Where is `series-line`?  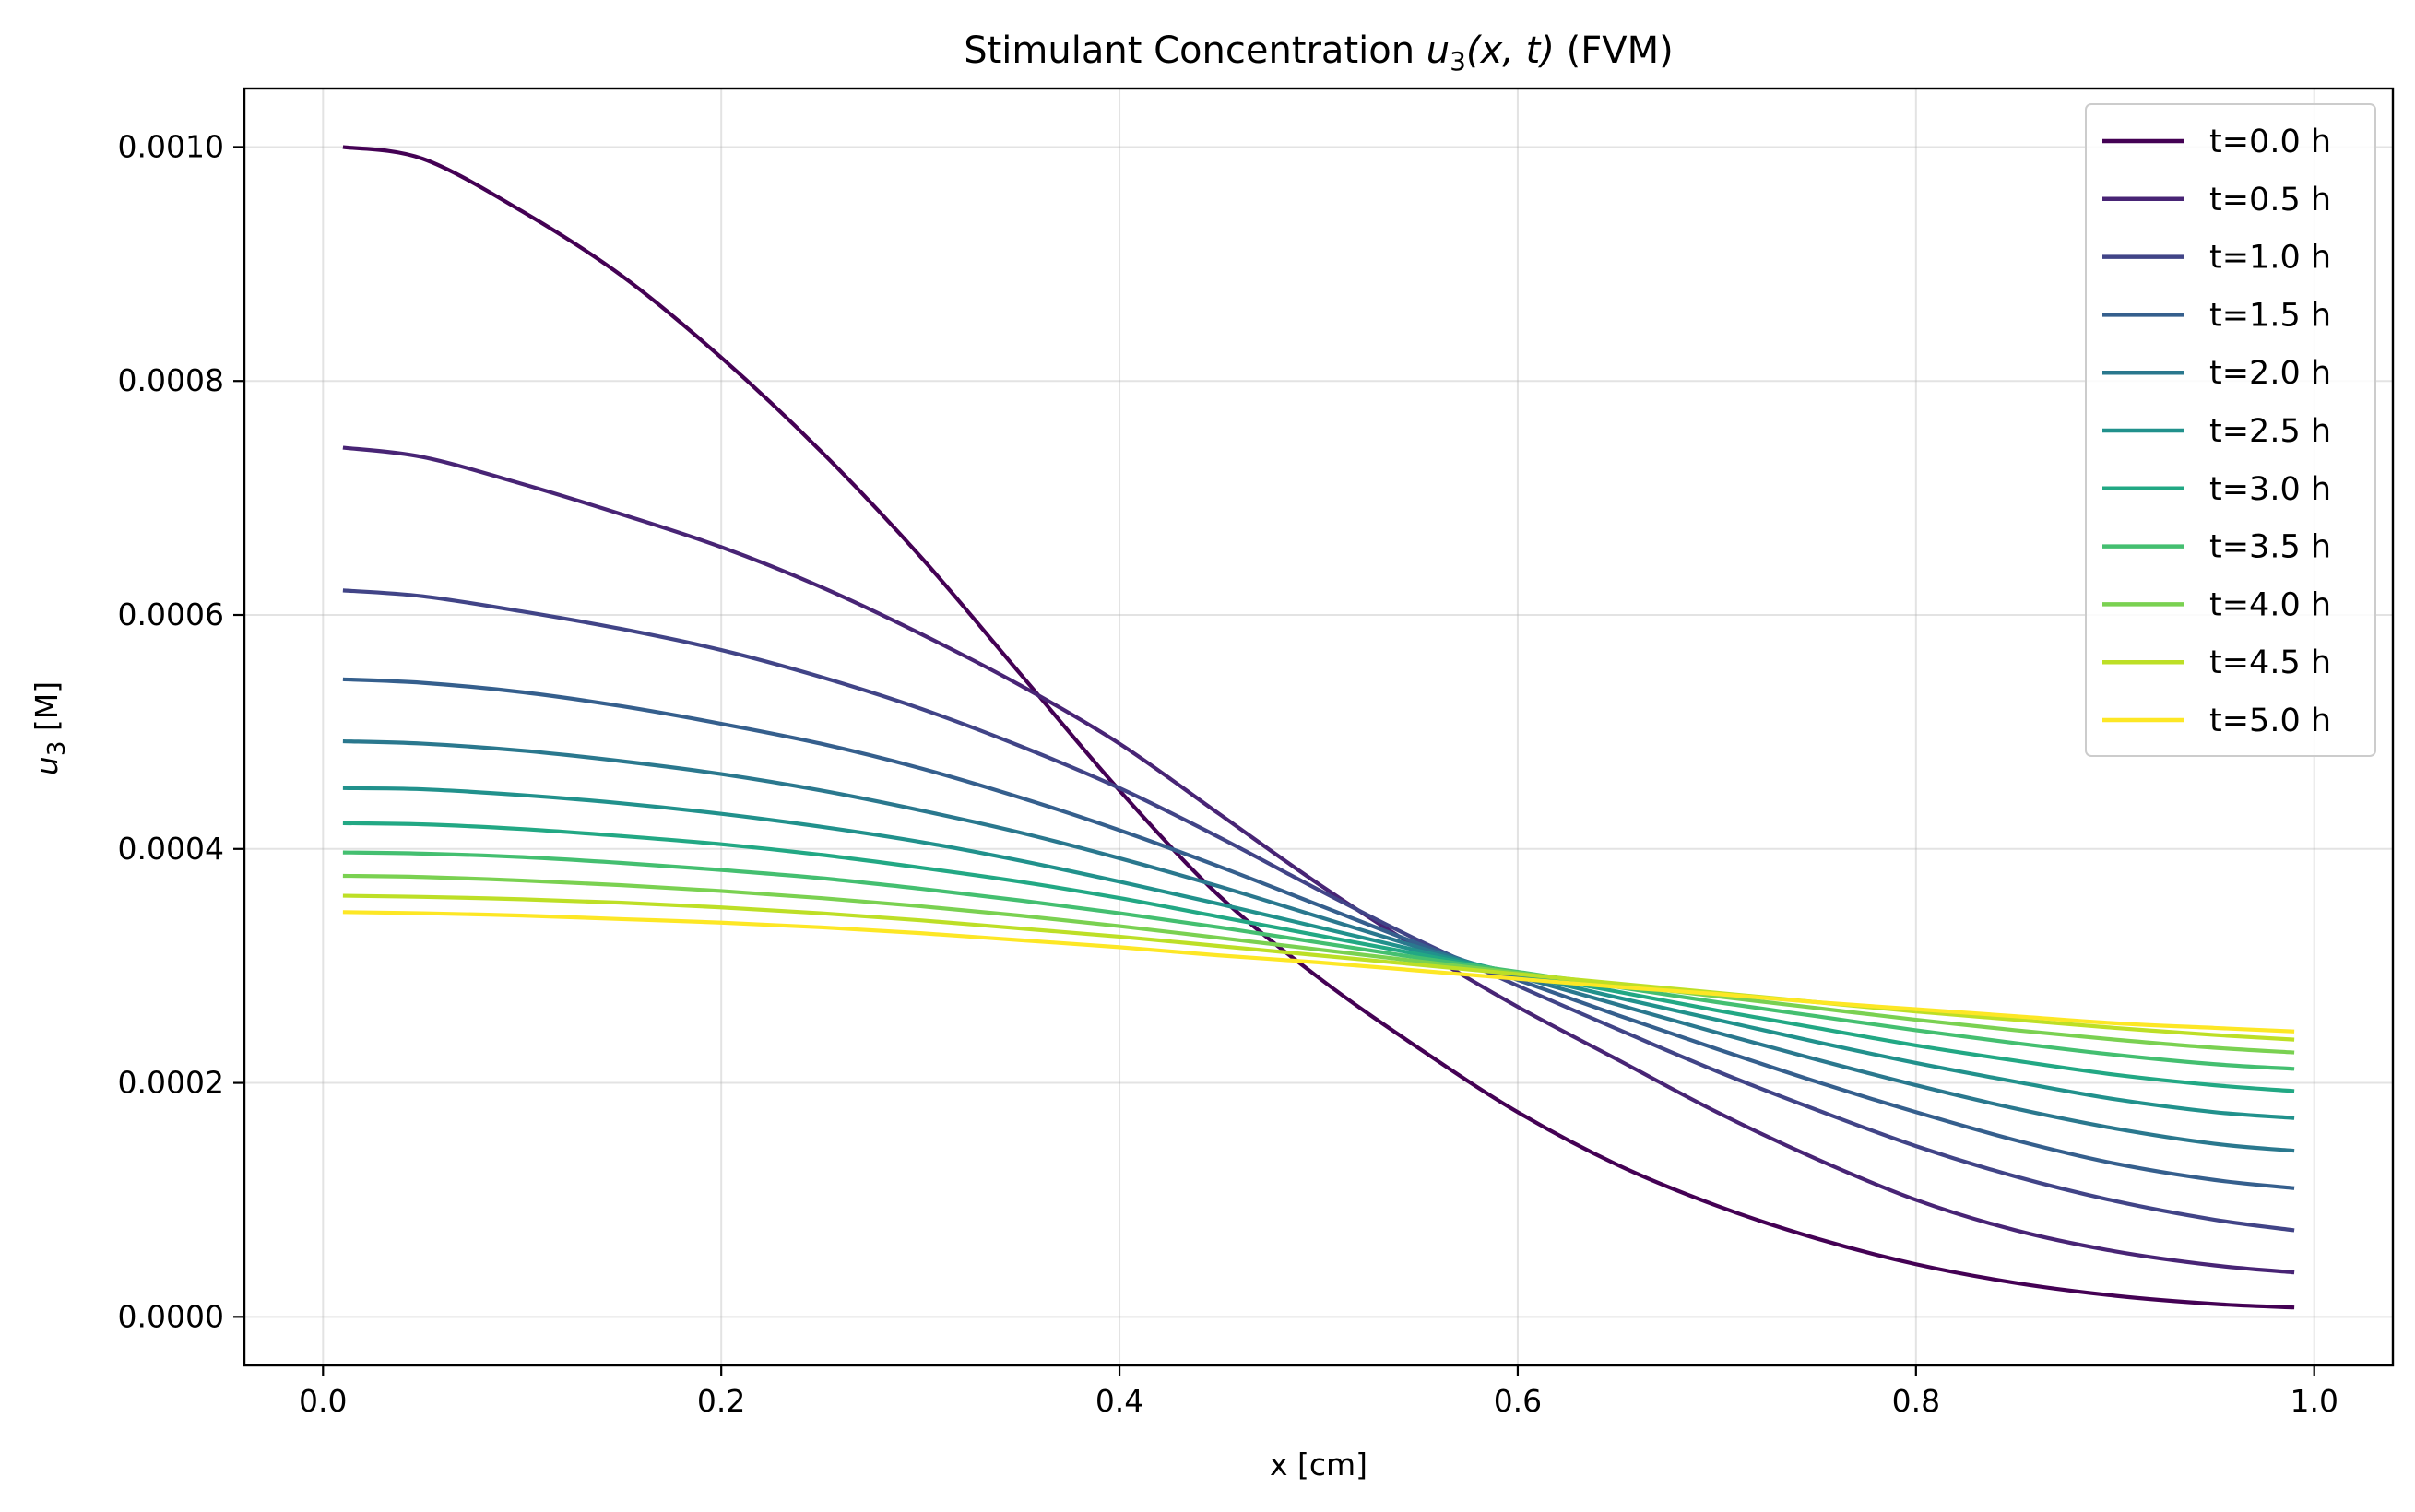
series-line is located at coordinates (1318, 972).